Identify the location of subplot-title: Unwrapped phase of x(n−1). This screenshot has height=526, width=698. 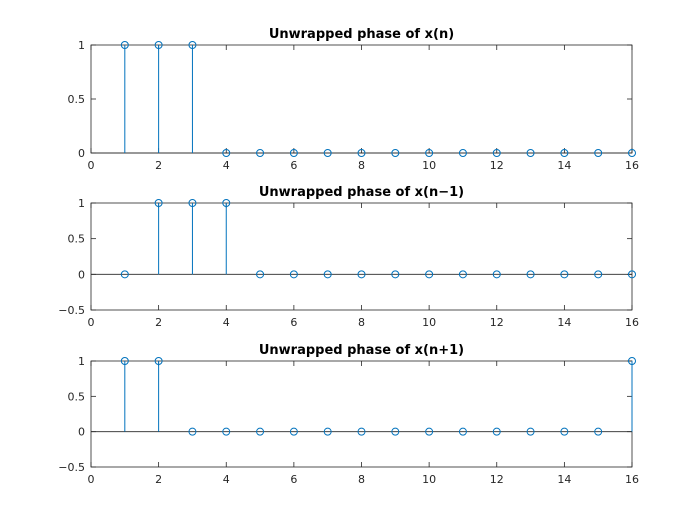
(361, 192).